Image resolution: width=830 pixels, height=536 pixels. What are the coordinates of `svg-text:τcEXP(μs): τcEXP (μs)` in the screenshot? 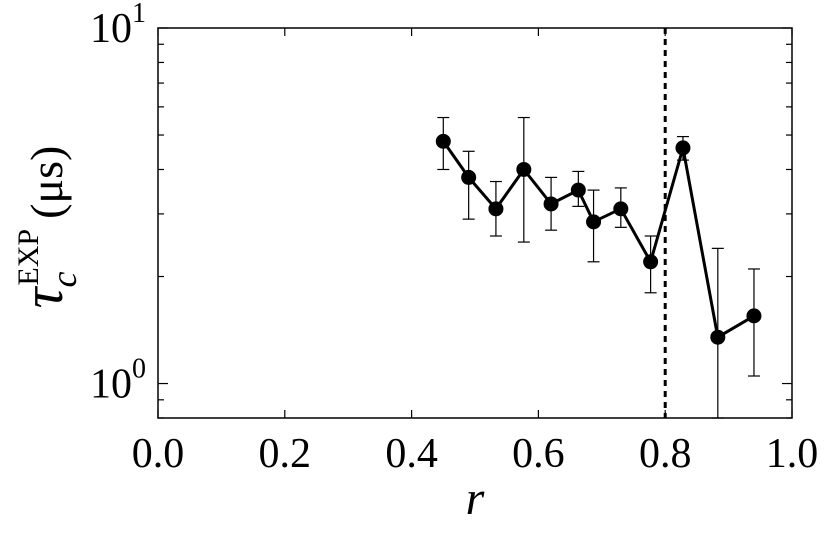 It's located at (47, 227).